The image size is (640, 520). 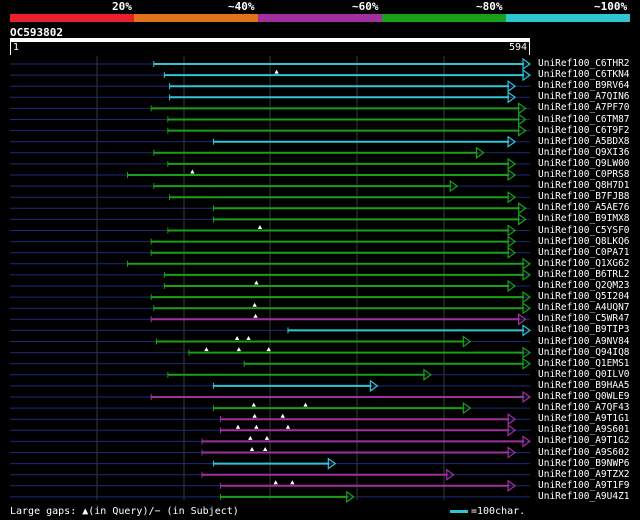 I want to click on hit-label: UniRef100_C6TKN4, so click(x=584, y=75).